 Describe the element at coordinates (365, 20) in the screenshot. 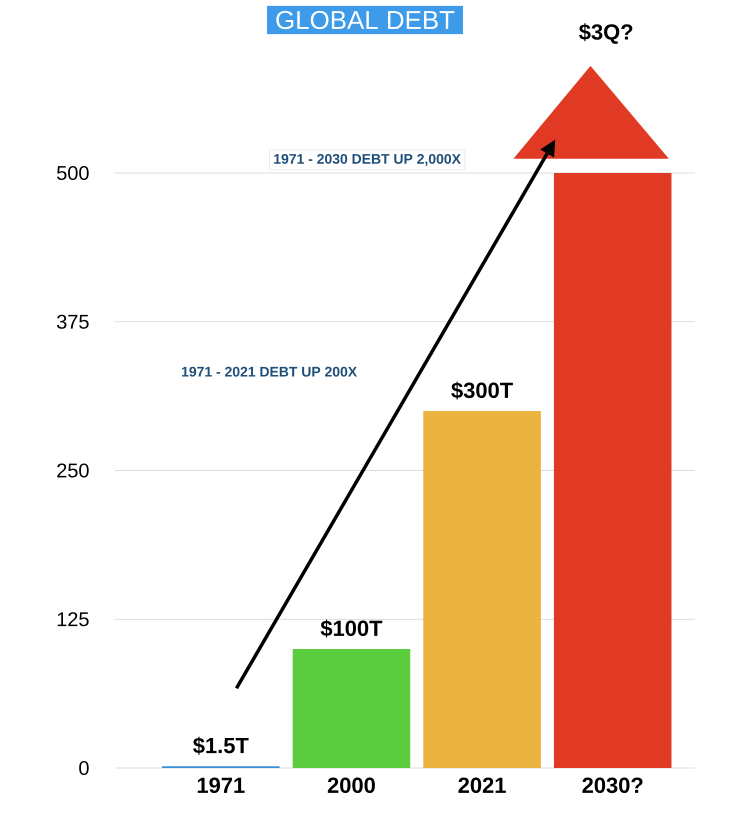

I see `chart-title: GLOBAL DEBT` at that location.